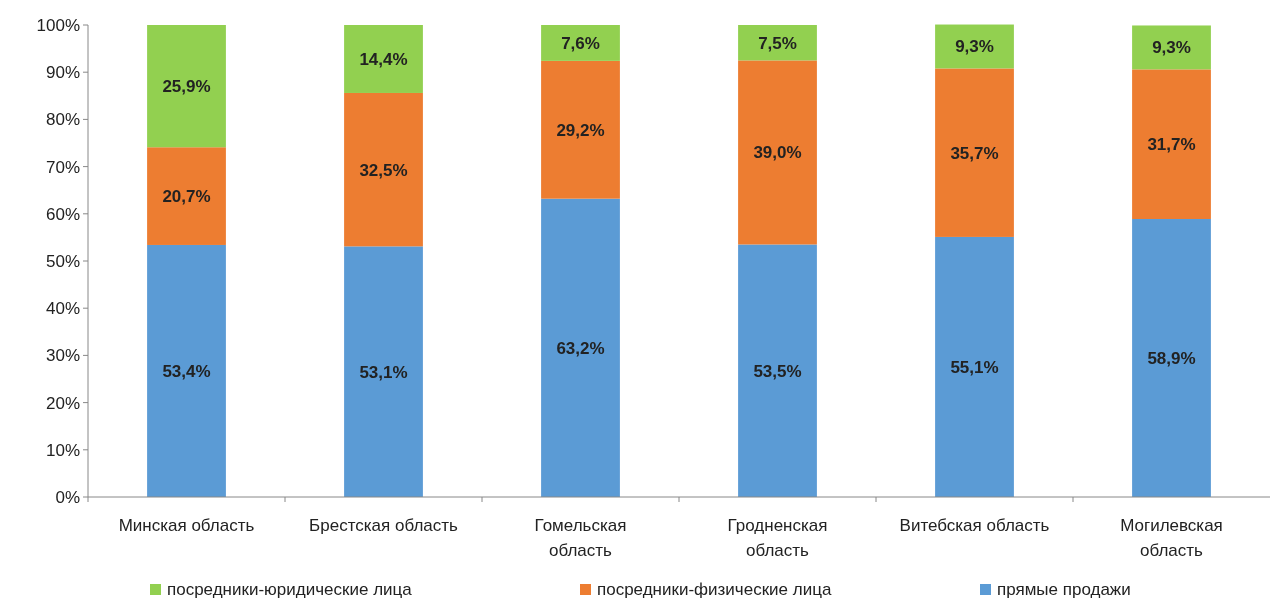 The image size is (1280, 607). Describe the element at coordinates (62, 309) in the screenshot. I see `y-tick-label: 40%` at that location.